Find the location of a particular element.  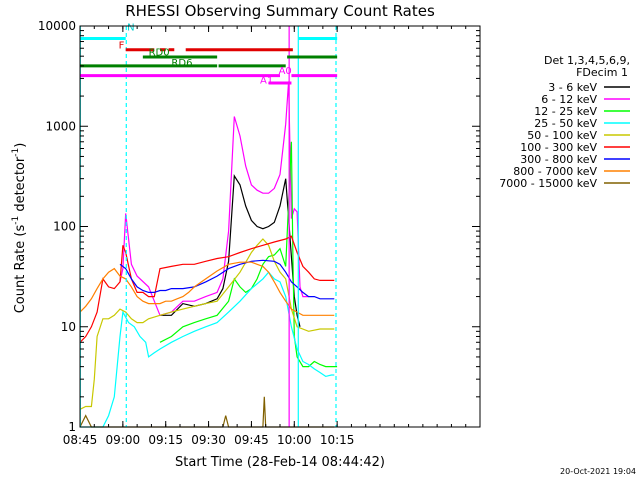

y-tick-label: 100 is located at coordinates (64, 227).